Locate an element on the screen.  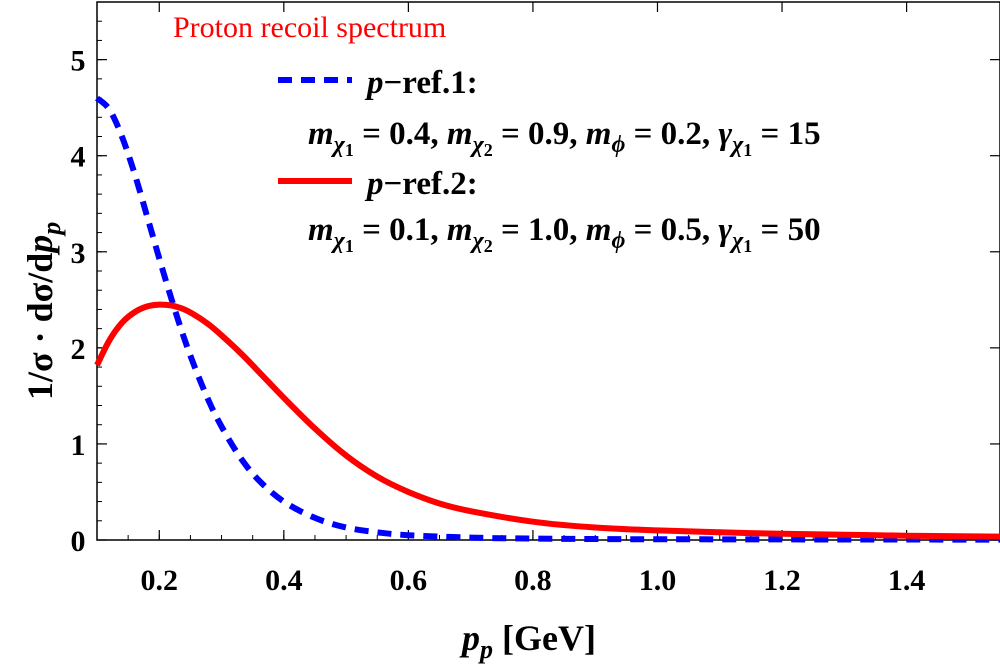
legend-ref1-rest: −ref.1: is located at coordinates (431, 83).